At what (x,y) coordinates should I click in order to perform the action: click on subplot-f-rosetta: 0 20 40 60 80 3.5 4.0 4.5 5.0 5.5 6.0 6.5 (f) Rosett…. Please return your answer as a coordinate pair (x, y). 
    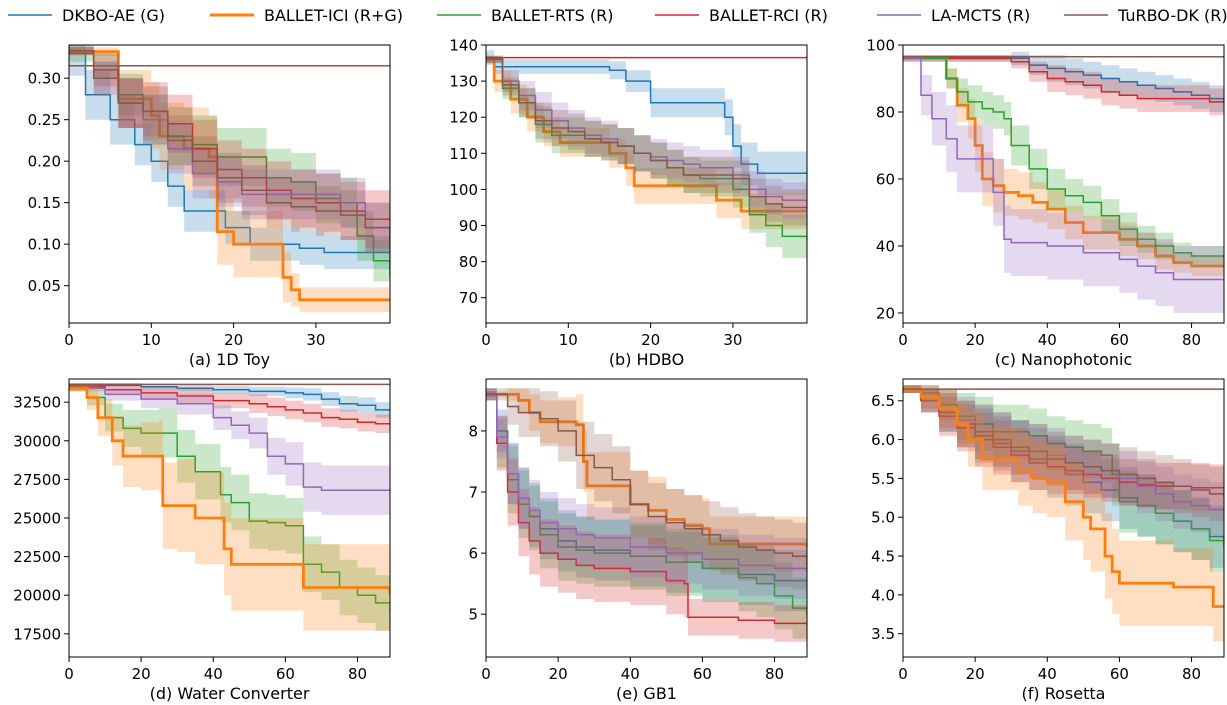
    Looking at the image, I should click on (1048, 540).